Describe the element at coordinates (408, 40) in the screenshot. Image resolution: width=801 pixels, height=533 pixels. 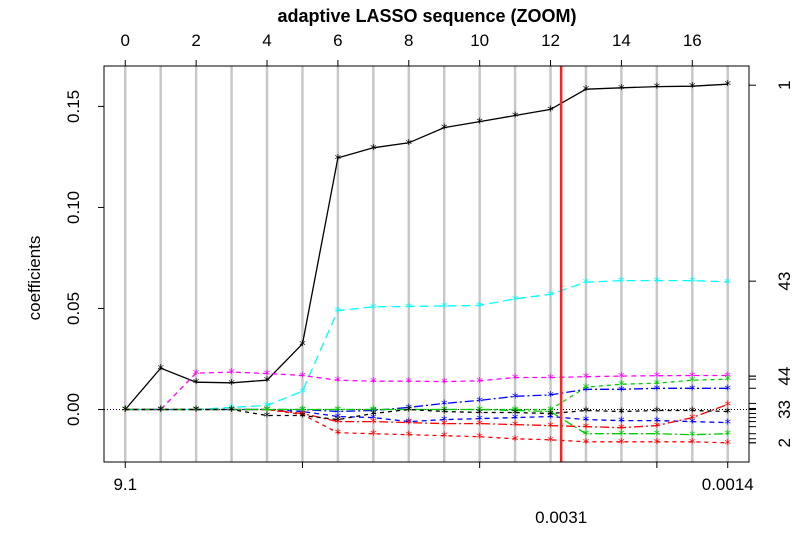
I see `top-tick-label: 8` at that location.